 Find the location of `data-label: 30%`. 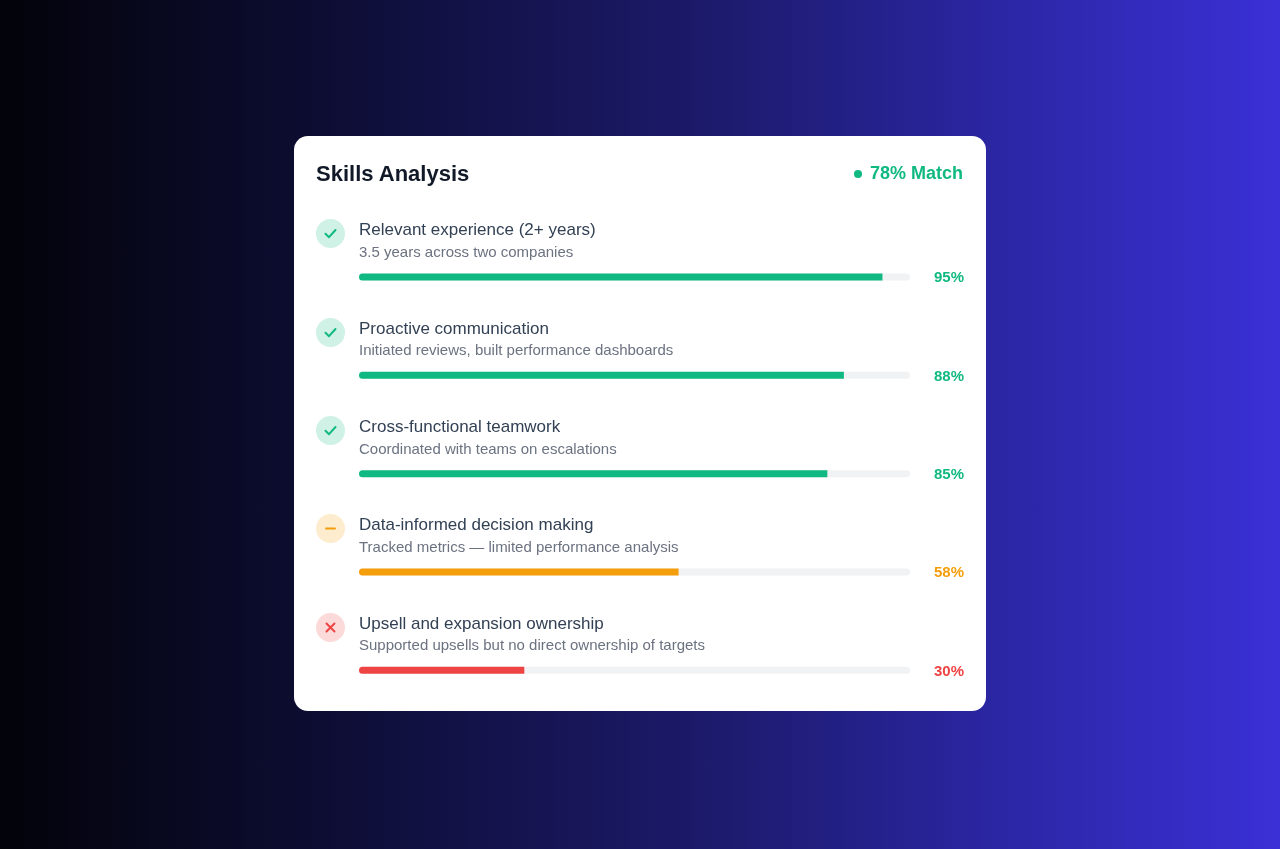

data-label: 30% is located at coordinates (948, 670).